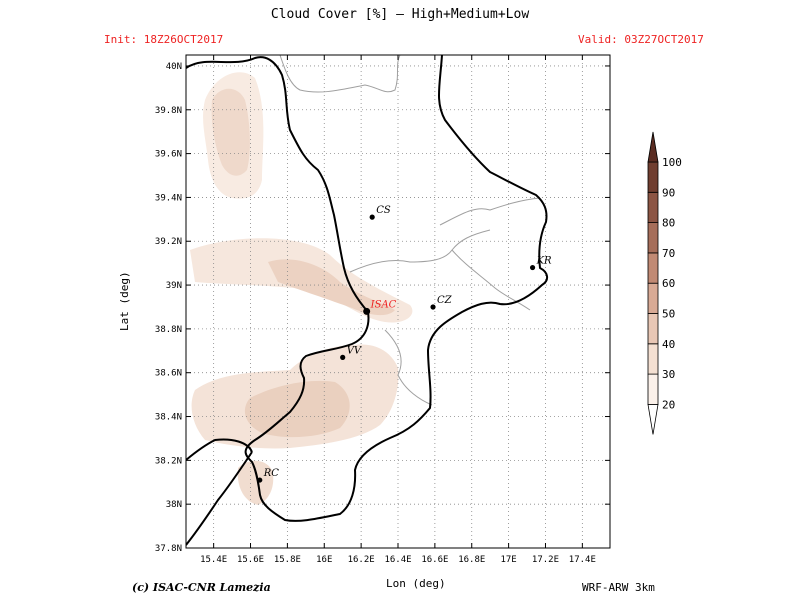 Image resolution: width=800 pixels, height=600 pixels. I want to click on lon-tick-label: 16.4E, so click(397, 560).